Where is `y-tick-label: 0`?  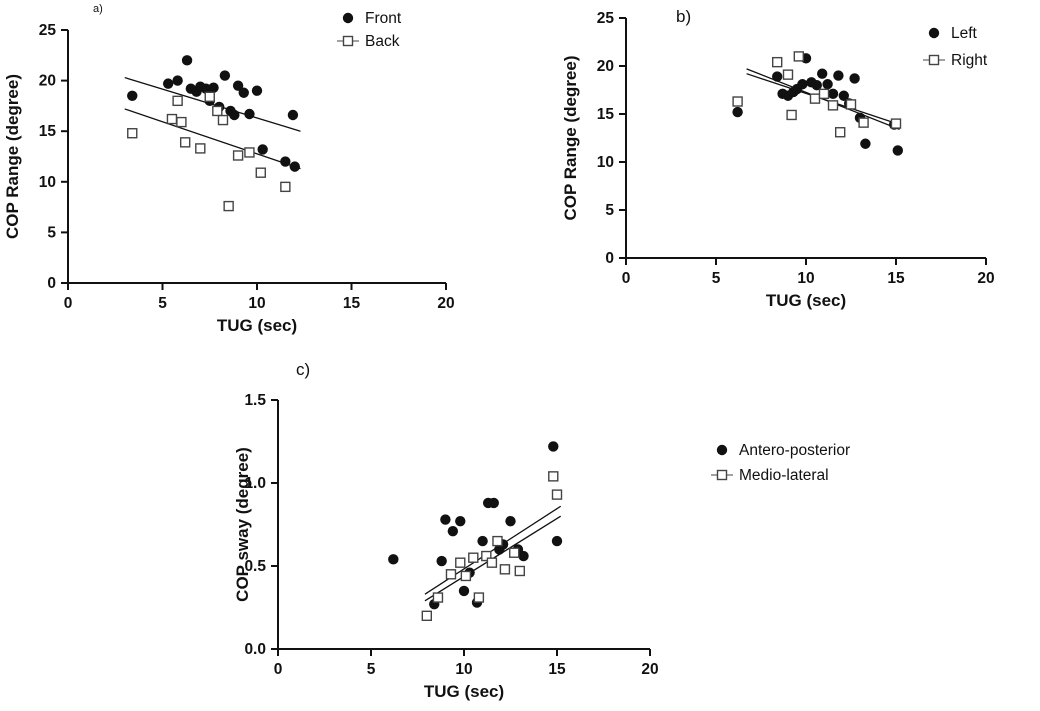
y-tick-label: 0 is located at coordinates (609, 258).